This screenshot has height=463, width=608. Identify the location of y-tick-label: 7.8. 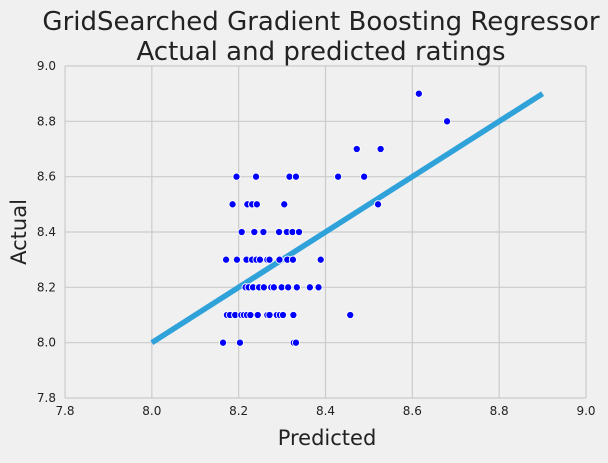
(46, 398).